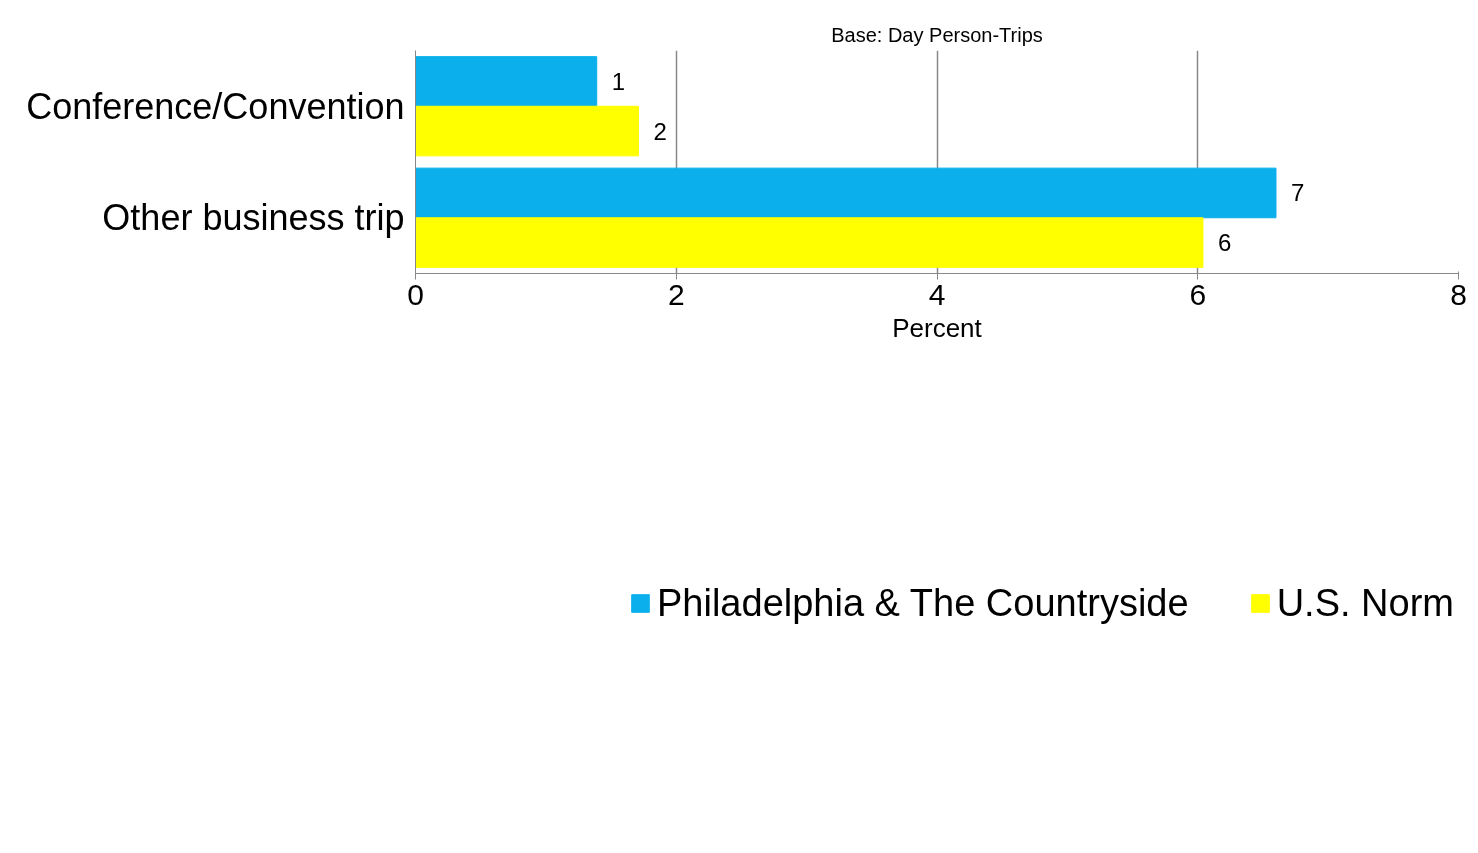 The height and width of the screenshot is (853, 1478). I want to click on x-tick-label: 2, so click(676, 294).